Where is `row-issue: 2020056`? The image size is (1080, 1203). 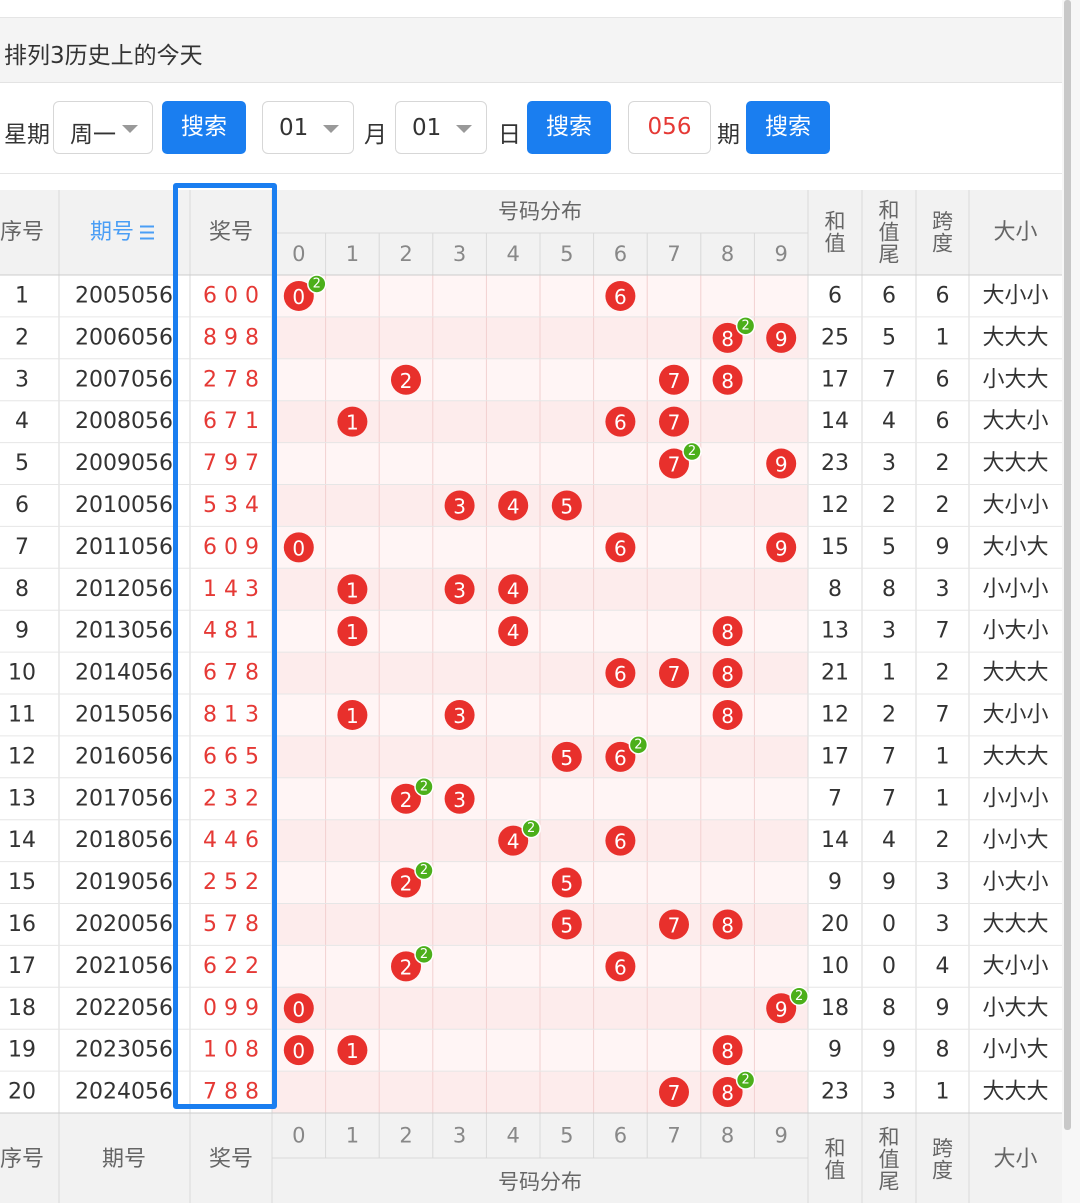 row-issue: 2020056 is located at coordinates (124, 924).